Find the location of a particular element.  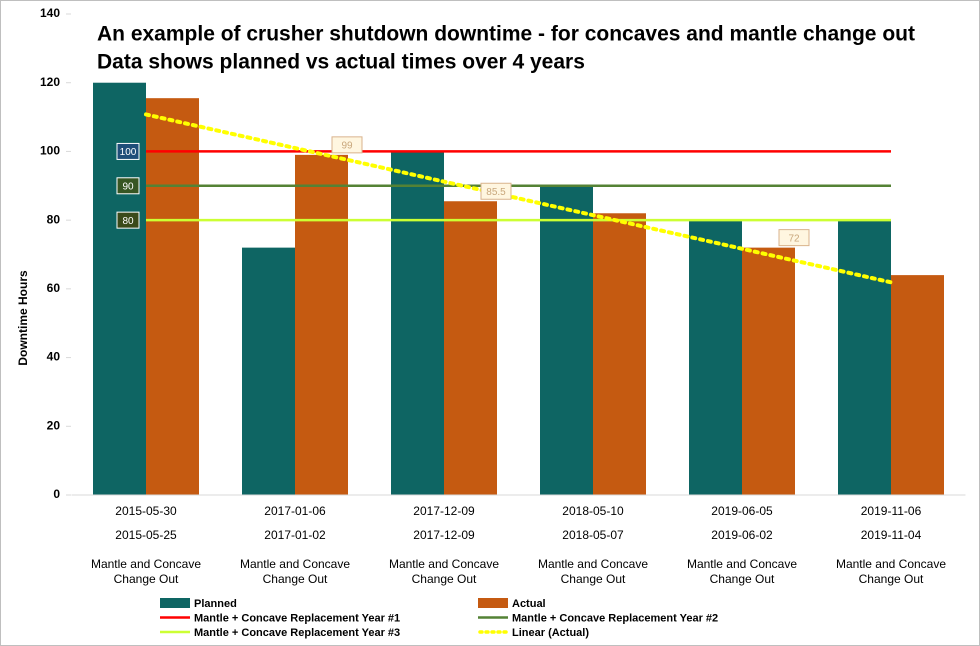

actual-date: 2017-12-09 is located at coordinates (444, 535).